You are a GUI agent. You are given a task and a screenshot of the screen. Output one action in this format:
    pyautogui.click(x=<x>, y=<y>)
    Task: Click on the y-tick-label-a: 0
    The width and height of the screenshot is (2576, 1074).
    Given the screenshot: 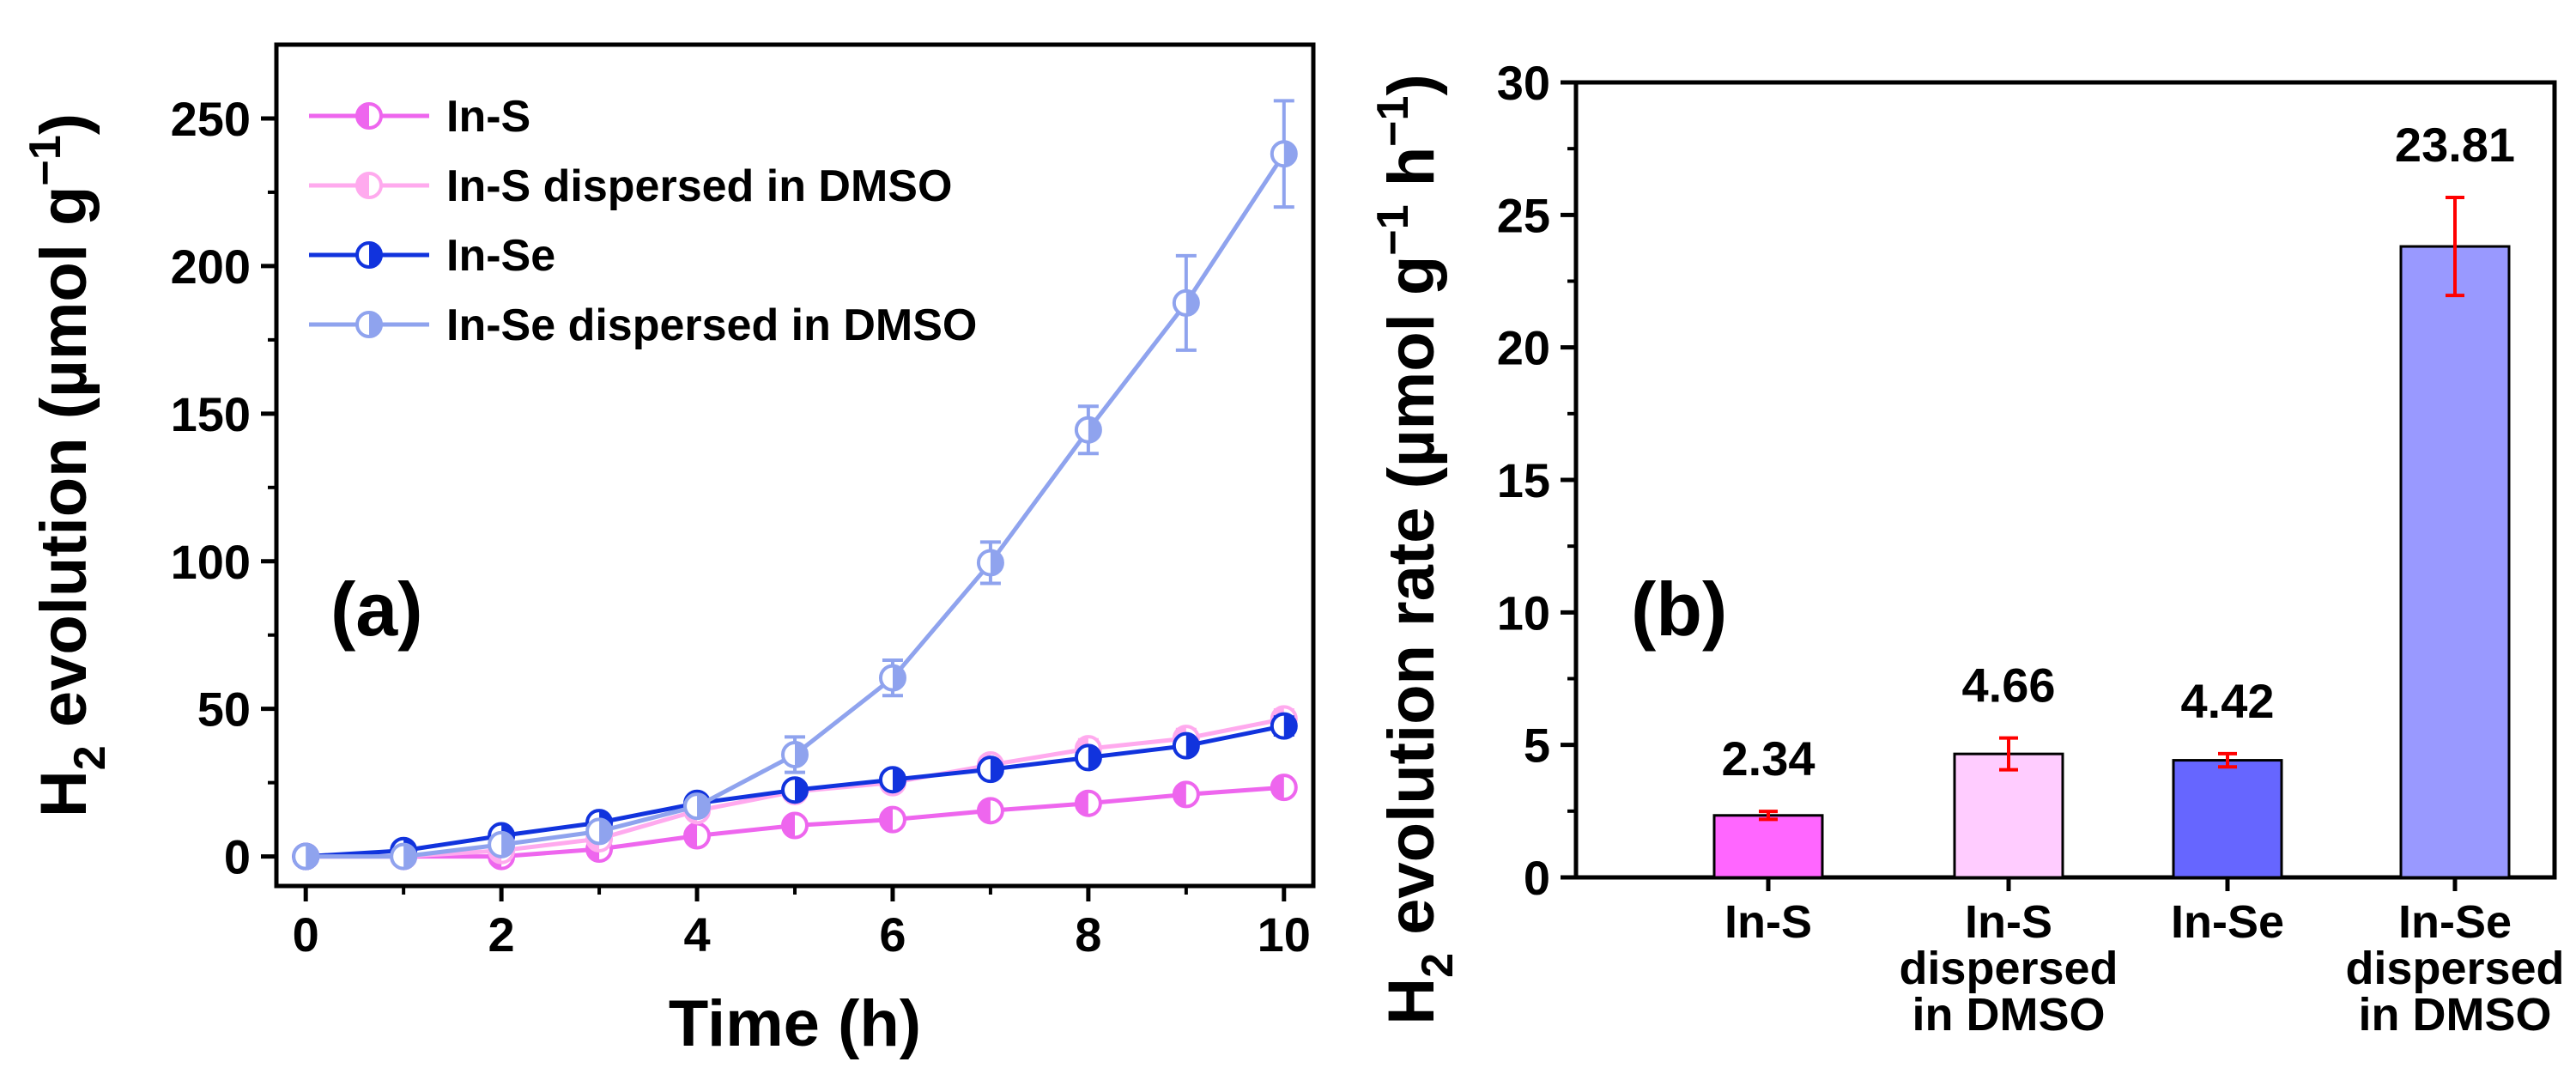 What is the action you would take?
    pyautogui.click(x=237, y=857)
    